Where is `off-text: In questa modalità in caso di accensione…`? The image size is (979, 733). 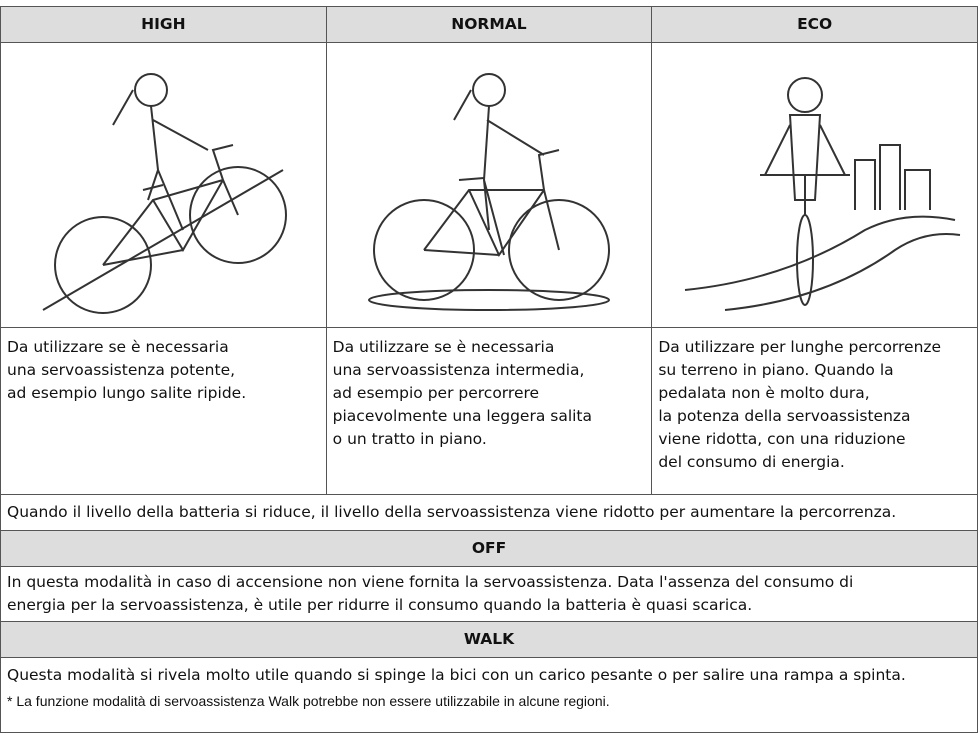 off-text: In questa modalità in caso di accensione… is located at coordinates (489, 594).